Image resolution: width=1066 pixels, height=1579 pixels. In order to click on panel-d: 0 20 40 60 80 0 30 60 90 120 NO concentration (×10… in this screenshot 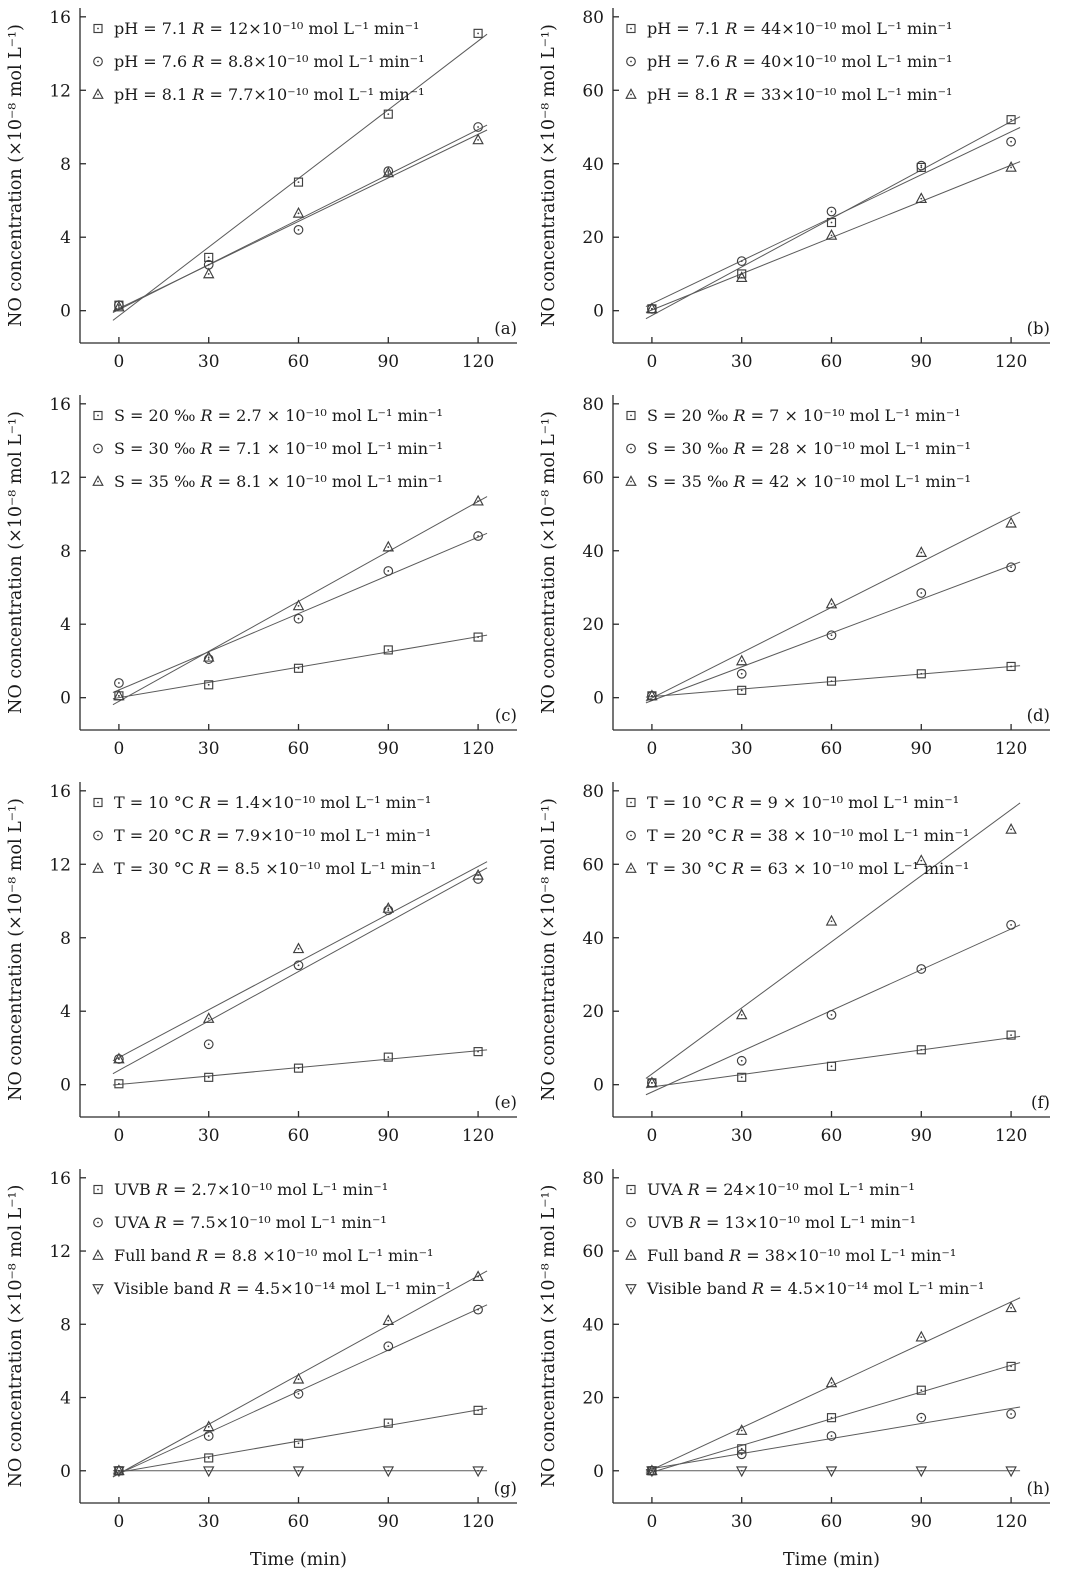, I will do `click(799, 580)`.